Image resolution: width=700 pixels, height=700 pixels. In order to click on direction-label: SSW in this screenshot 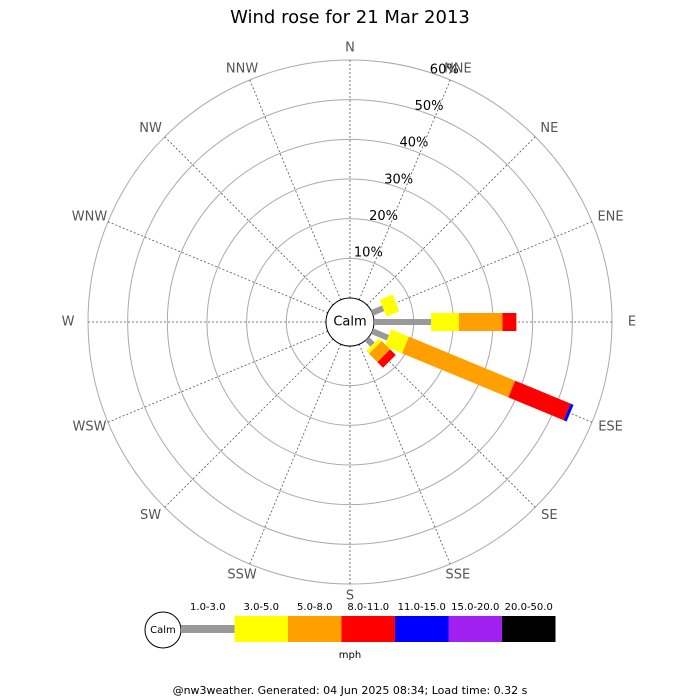, I will do `click(242, 575)`.